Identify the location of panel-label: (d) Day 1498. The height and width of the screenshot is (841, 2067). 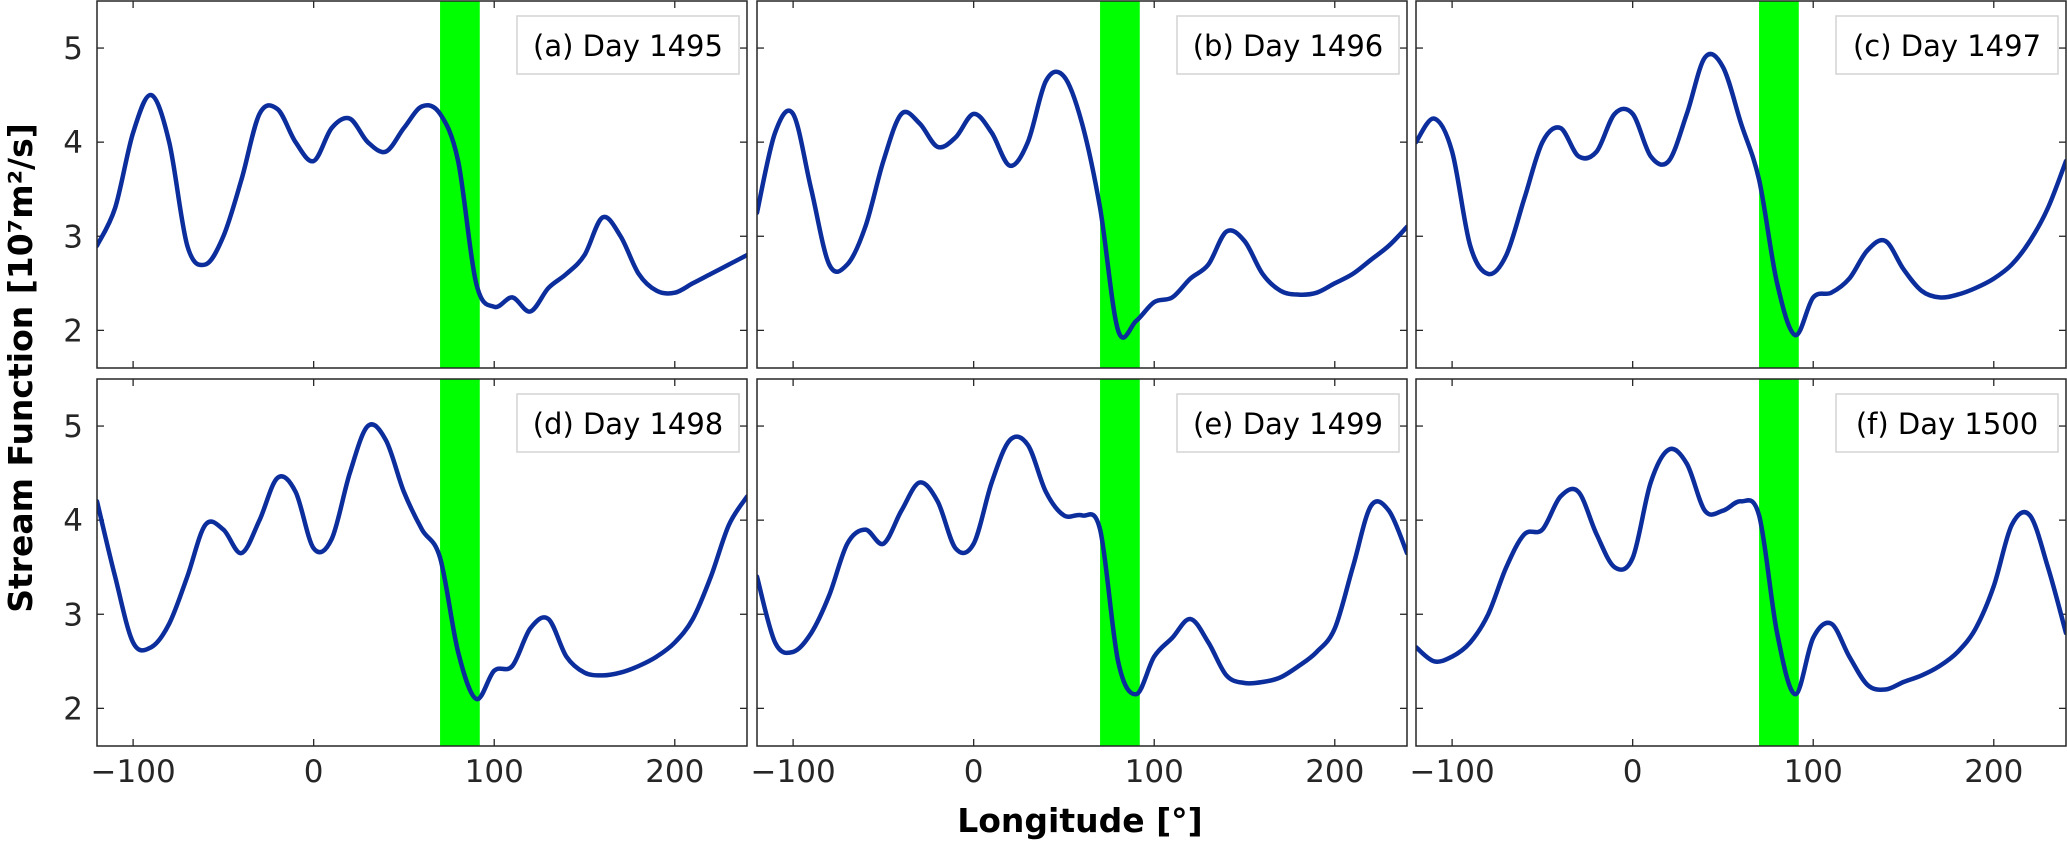
(628, 424).